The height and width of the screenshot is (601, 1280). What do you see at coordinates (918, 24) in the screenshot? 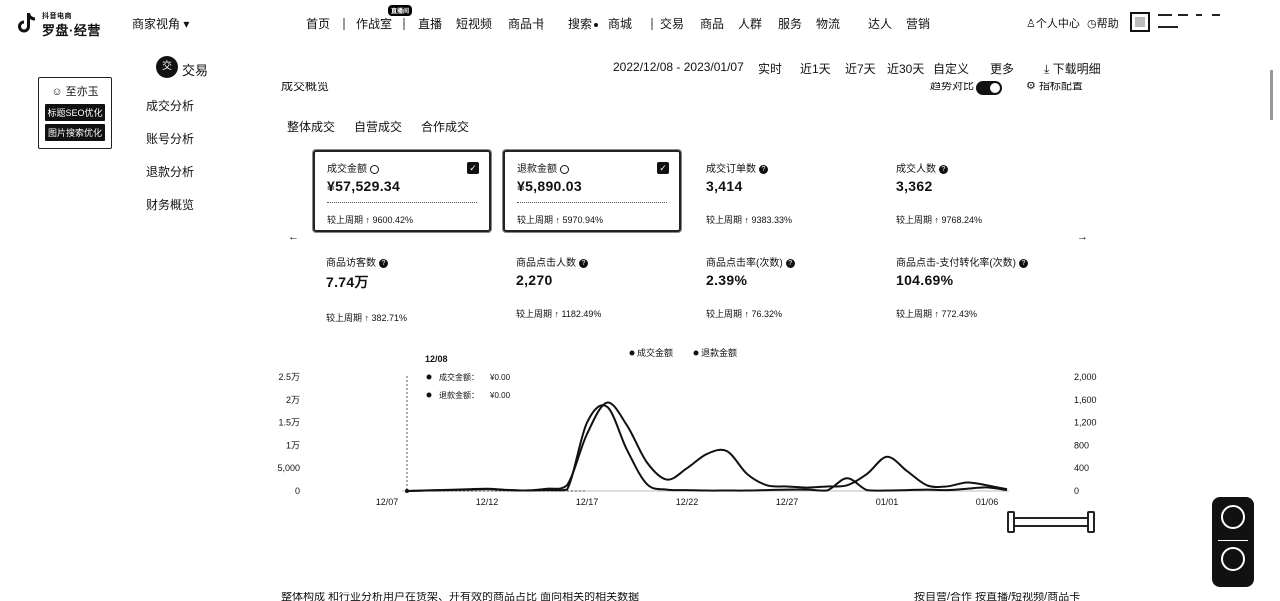
I see `nav-marketing: 营销` at bounding box center [918, 24].